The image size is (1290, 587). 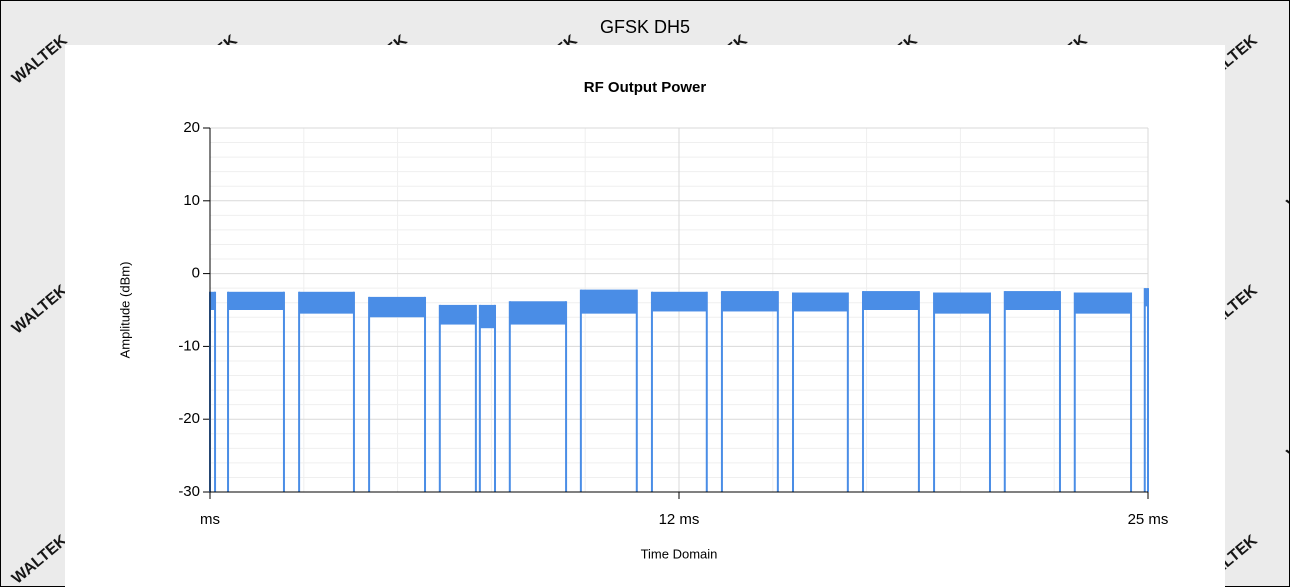 What do you see at coordinates (645, 27) in the screenshot?
I see `header: GFSK DH5` at bounding box center [645, 27].